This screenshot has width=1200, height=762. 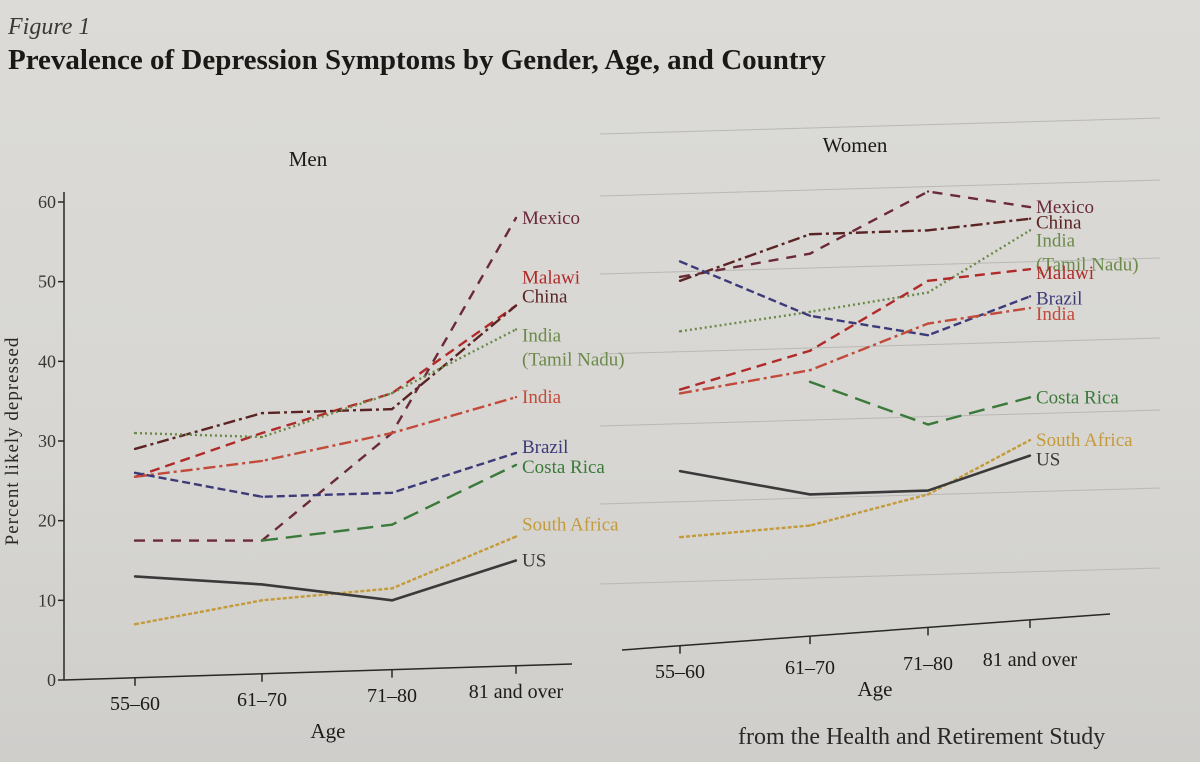 I want to click on series-line-malawi, so click(x=855, y=329).